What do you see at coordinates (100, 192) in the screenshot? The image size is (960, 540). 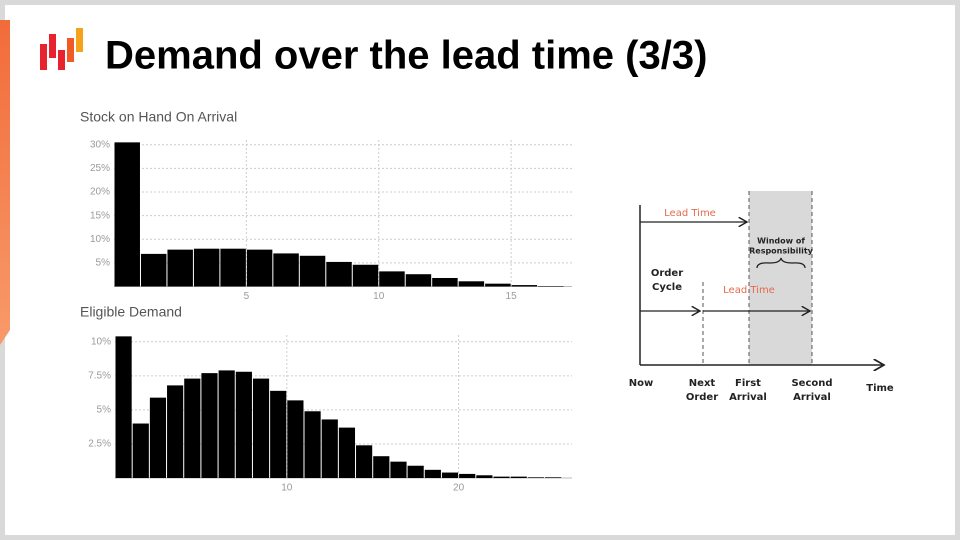 I see `y-tick-label: 20%` at bounding box center [100, 192].